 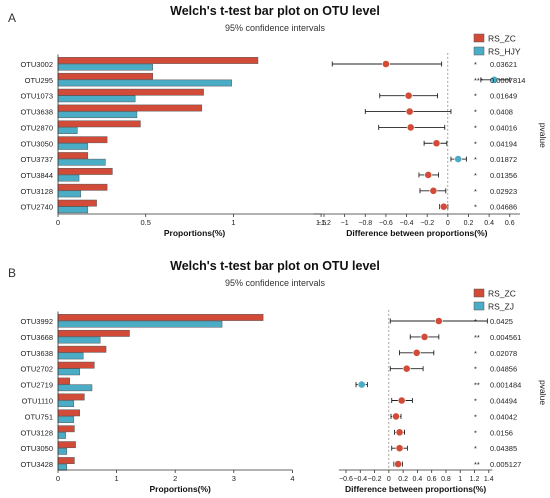 What do you see at coordinates (36, 369) in the screenshot?
I see `otu-label: OTU2702` at bounding box center [36, 369].